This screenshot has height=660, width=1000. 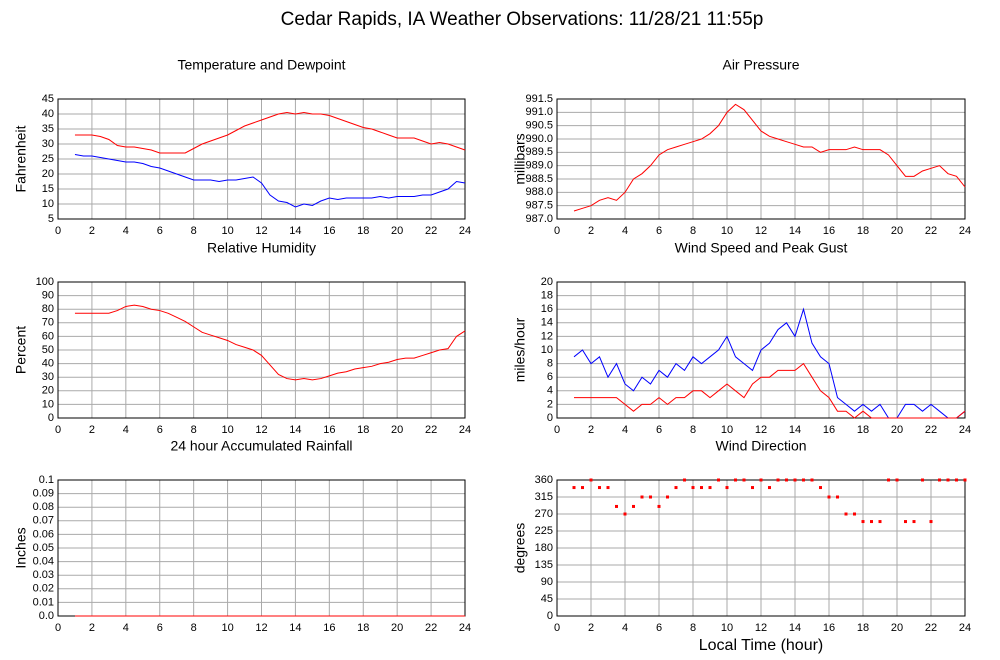 What do you see at coordinates (544, 497) in the screenshot?
I see `y-tick-label: 315` at bounding box center [544, 497].